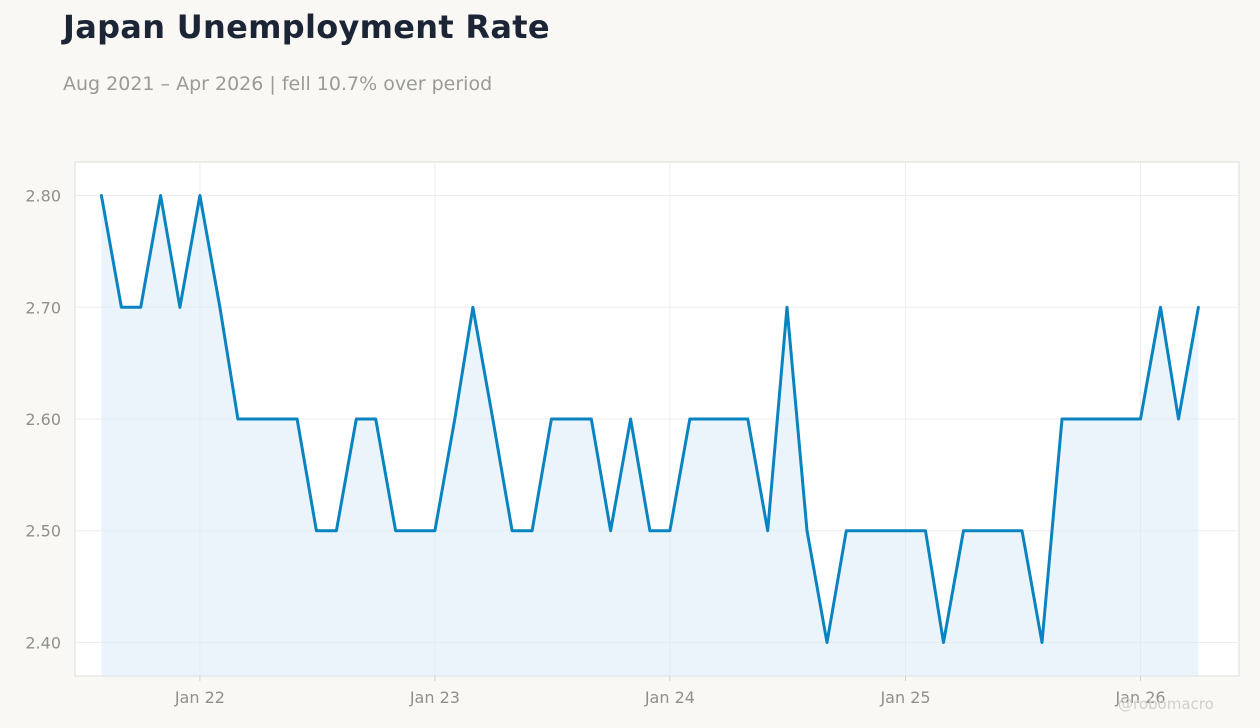 The image size is (1260, 728). What do you see at coordinates (43, 642) in the screenshot?
I see `y-tick-label: 2.40` at bounding box center [43, 642].